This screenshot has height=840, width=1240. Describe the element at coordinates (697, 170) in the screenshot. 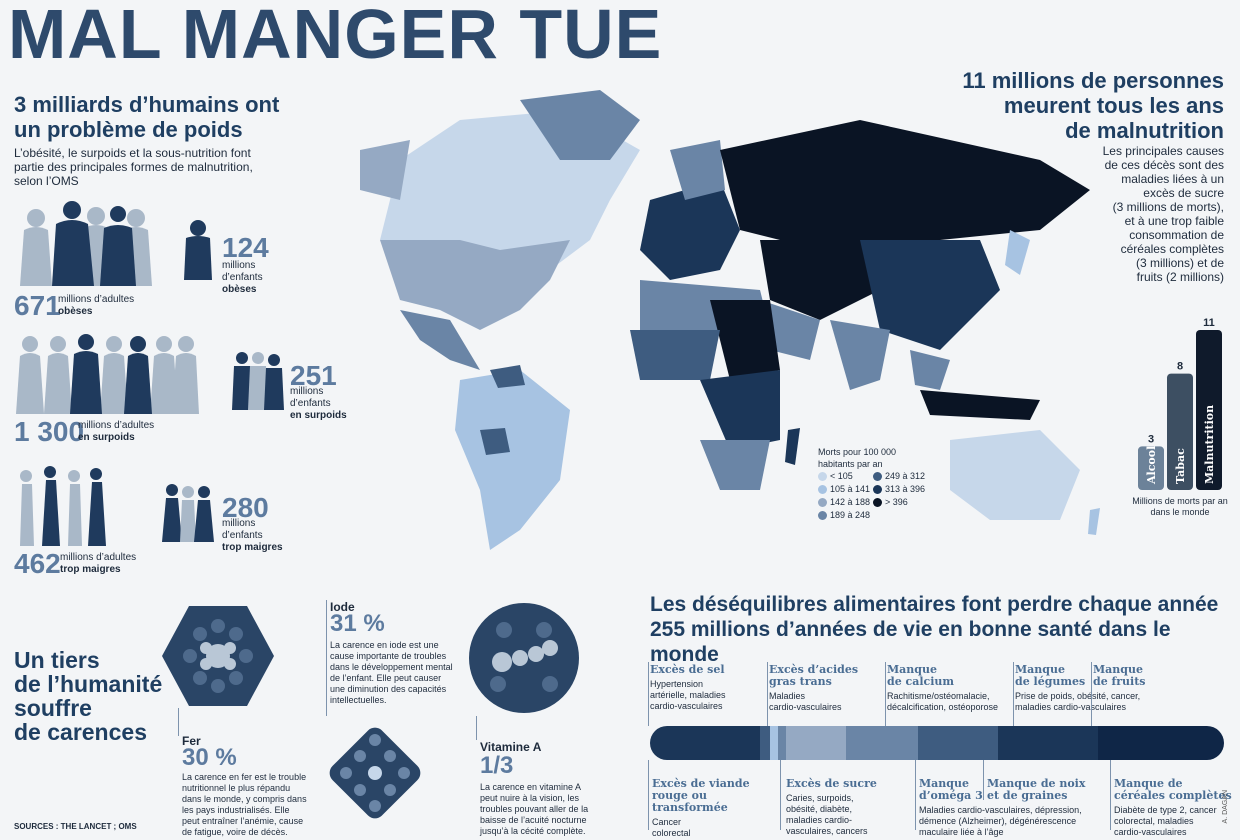

I see `map-scandinavia` at that location.